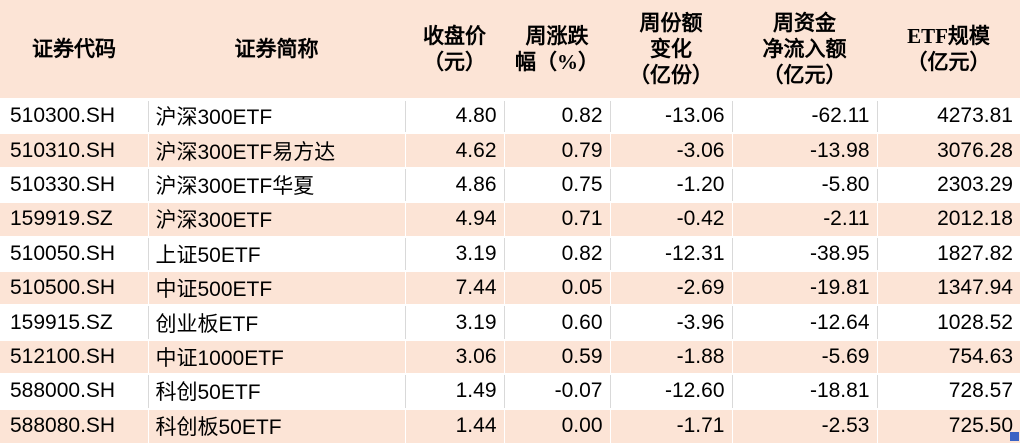 This screenshot has width=1020, height=443. Describe the element at coordinates (557, 220) in the screenshot. I see `cell-weekly-change: 0.71` at that location.